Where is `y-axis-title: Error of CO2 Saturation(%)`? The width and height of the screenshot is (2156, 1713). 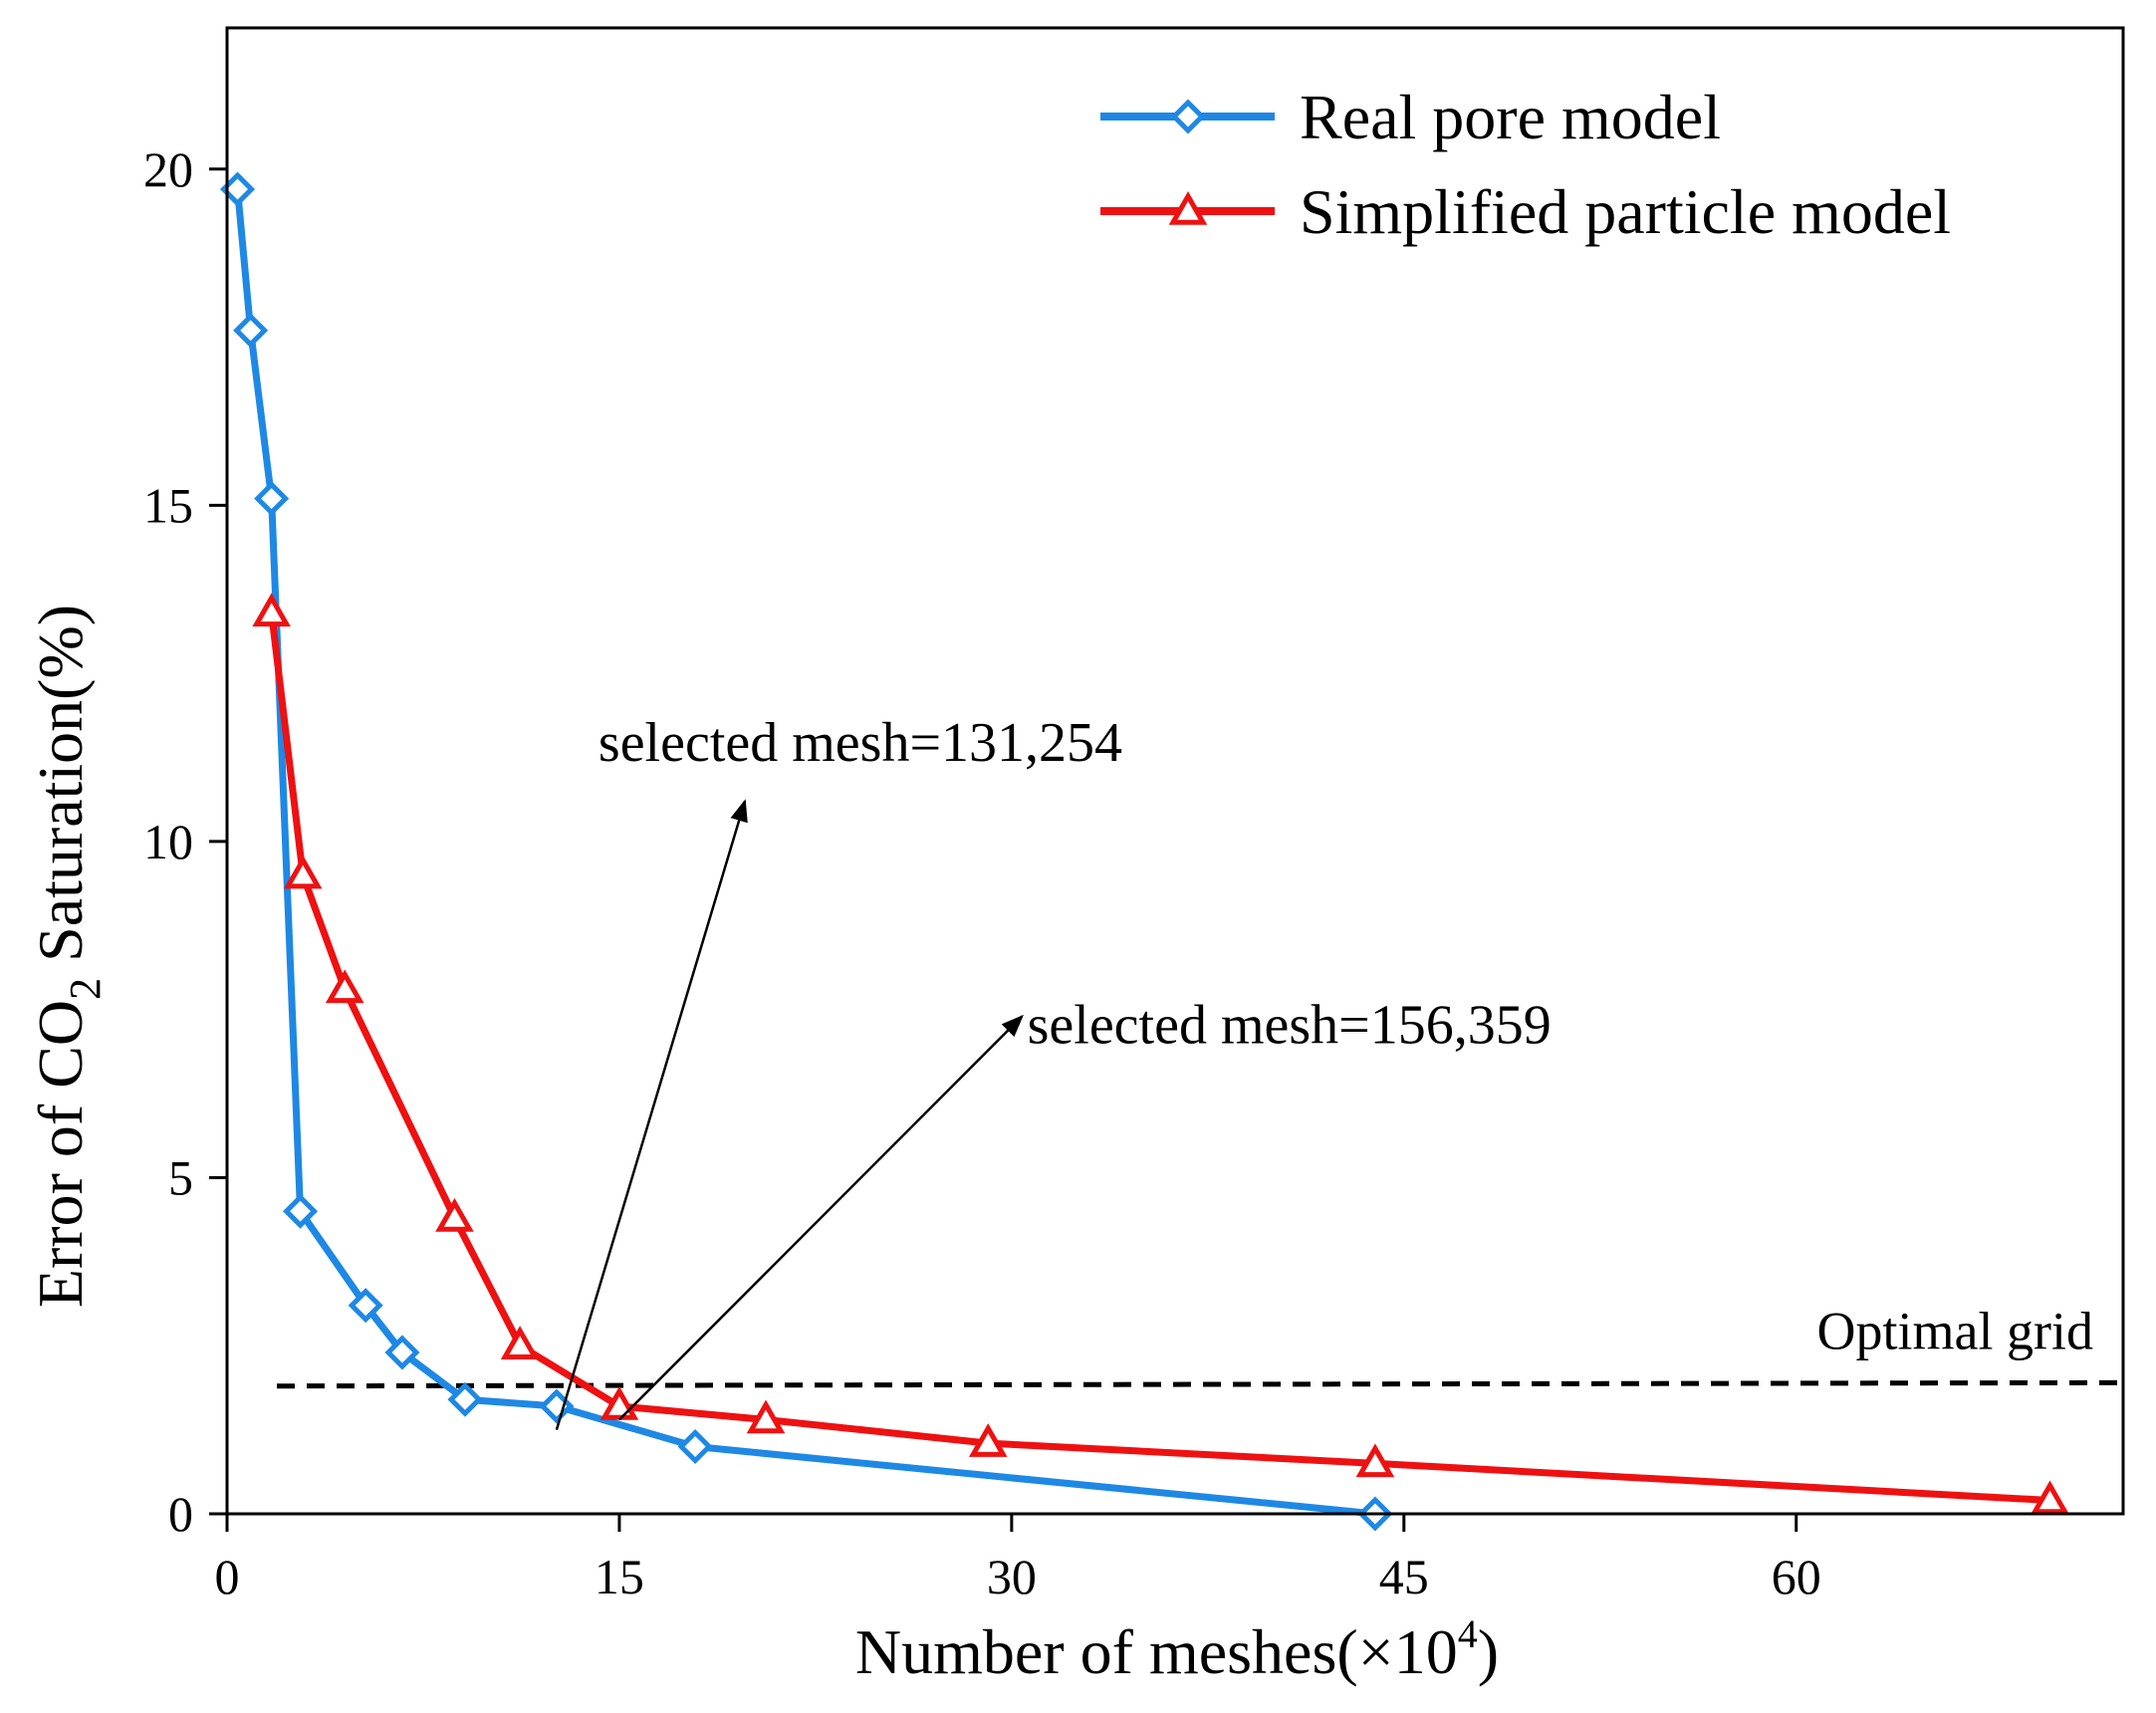
y-axis-title: Error of CO2 Saturation(%) is located at coordinates (68, 956).